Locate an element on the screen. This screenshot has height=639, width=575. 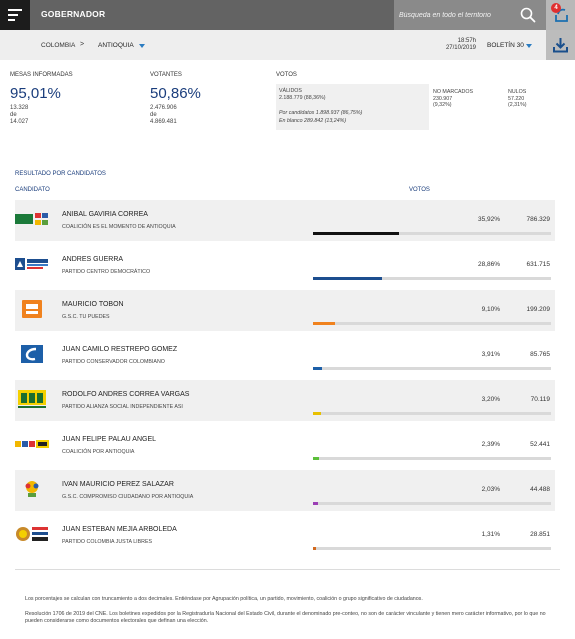
mesas-of: de is located at coordinates (13, 115).